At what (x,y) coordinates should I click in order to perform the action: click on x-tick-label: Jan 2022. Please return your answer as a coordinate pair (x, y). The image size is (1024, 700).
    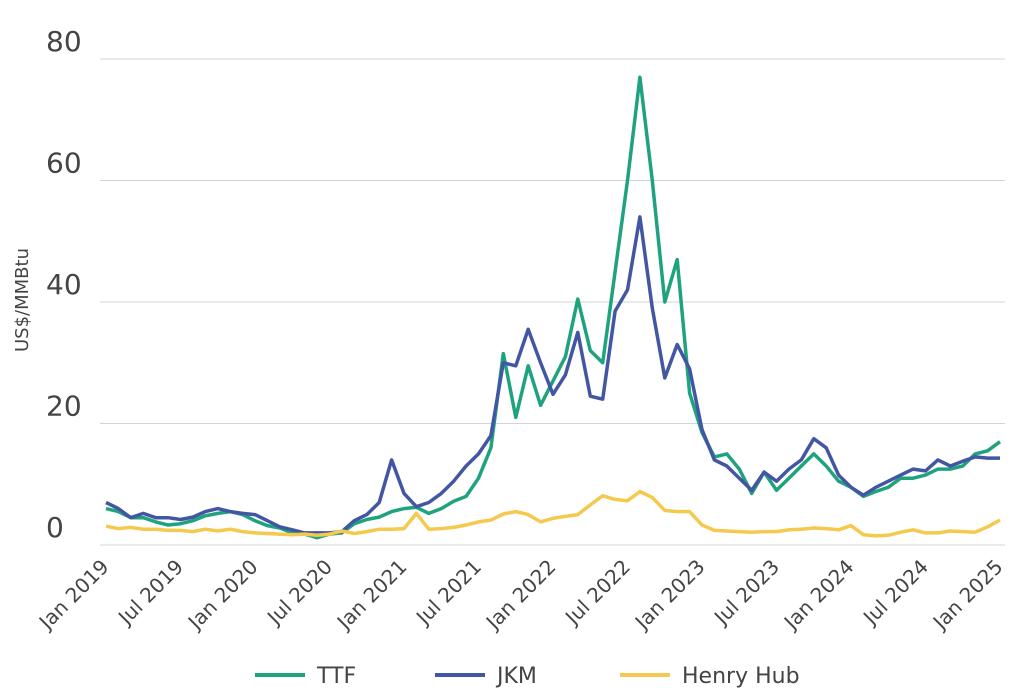
    Looking at the image, I should click on (520, 595).